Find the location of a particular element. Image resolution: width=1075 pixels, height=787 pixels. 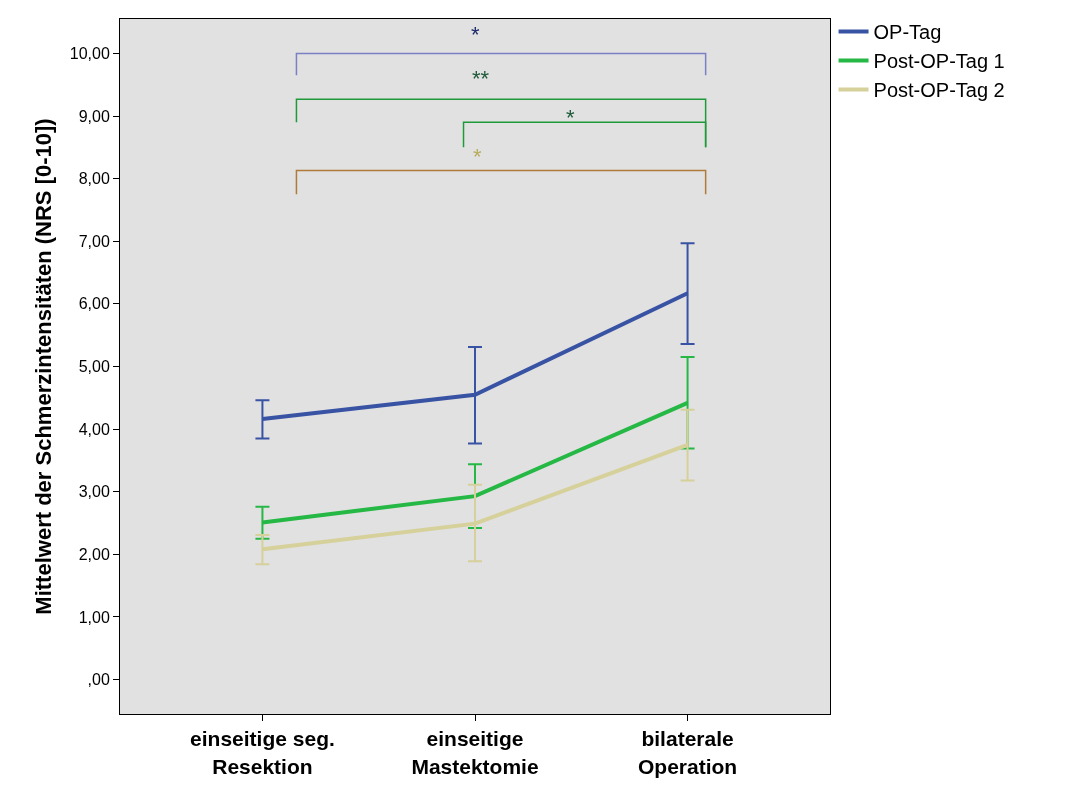

x-tick-label: bilaterale Operation is located at coordinates (687, 752).